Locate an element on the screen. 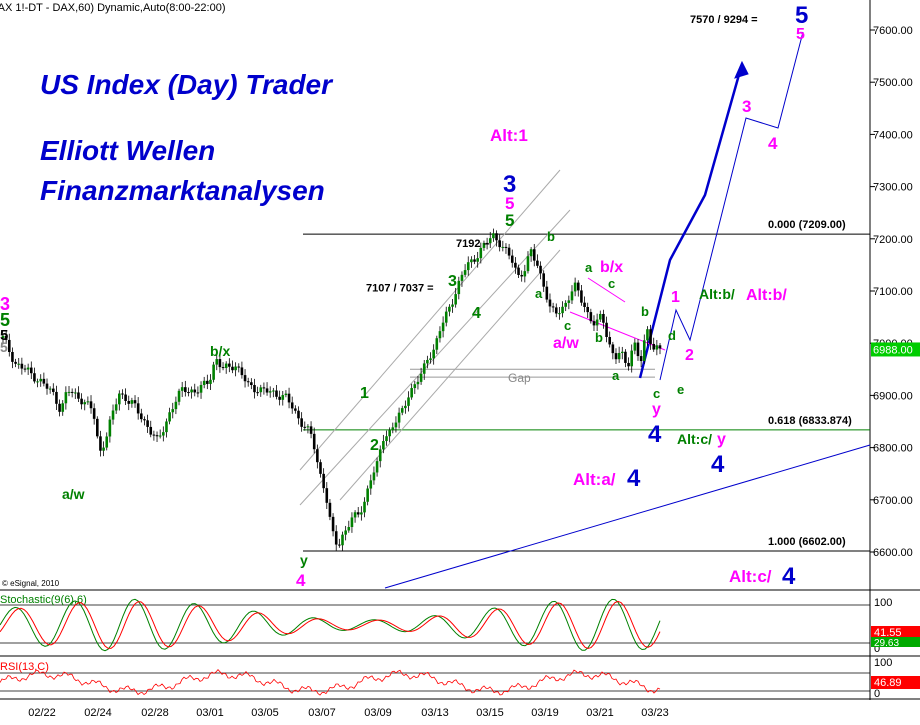 The width and height of the screenshot is (920, 725). corrective-lines is located at coordinates (617, 314).